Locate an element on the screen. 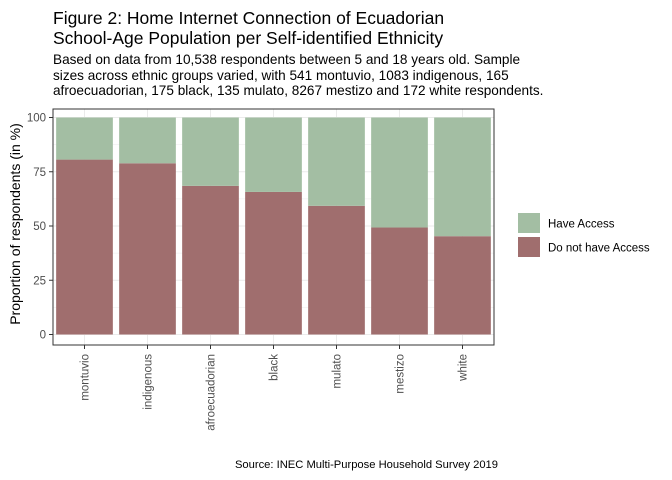 Image resolution: width=672 pixels, height=480 pixels. bar-black-have-access is located at coordinates (273, 154).